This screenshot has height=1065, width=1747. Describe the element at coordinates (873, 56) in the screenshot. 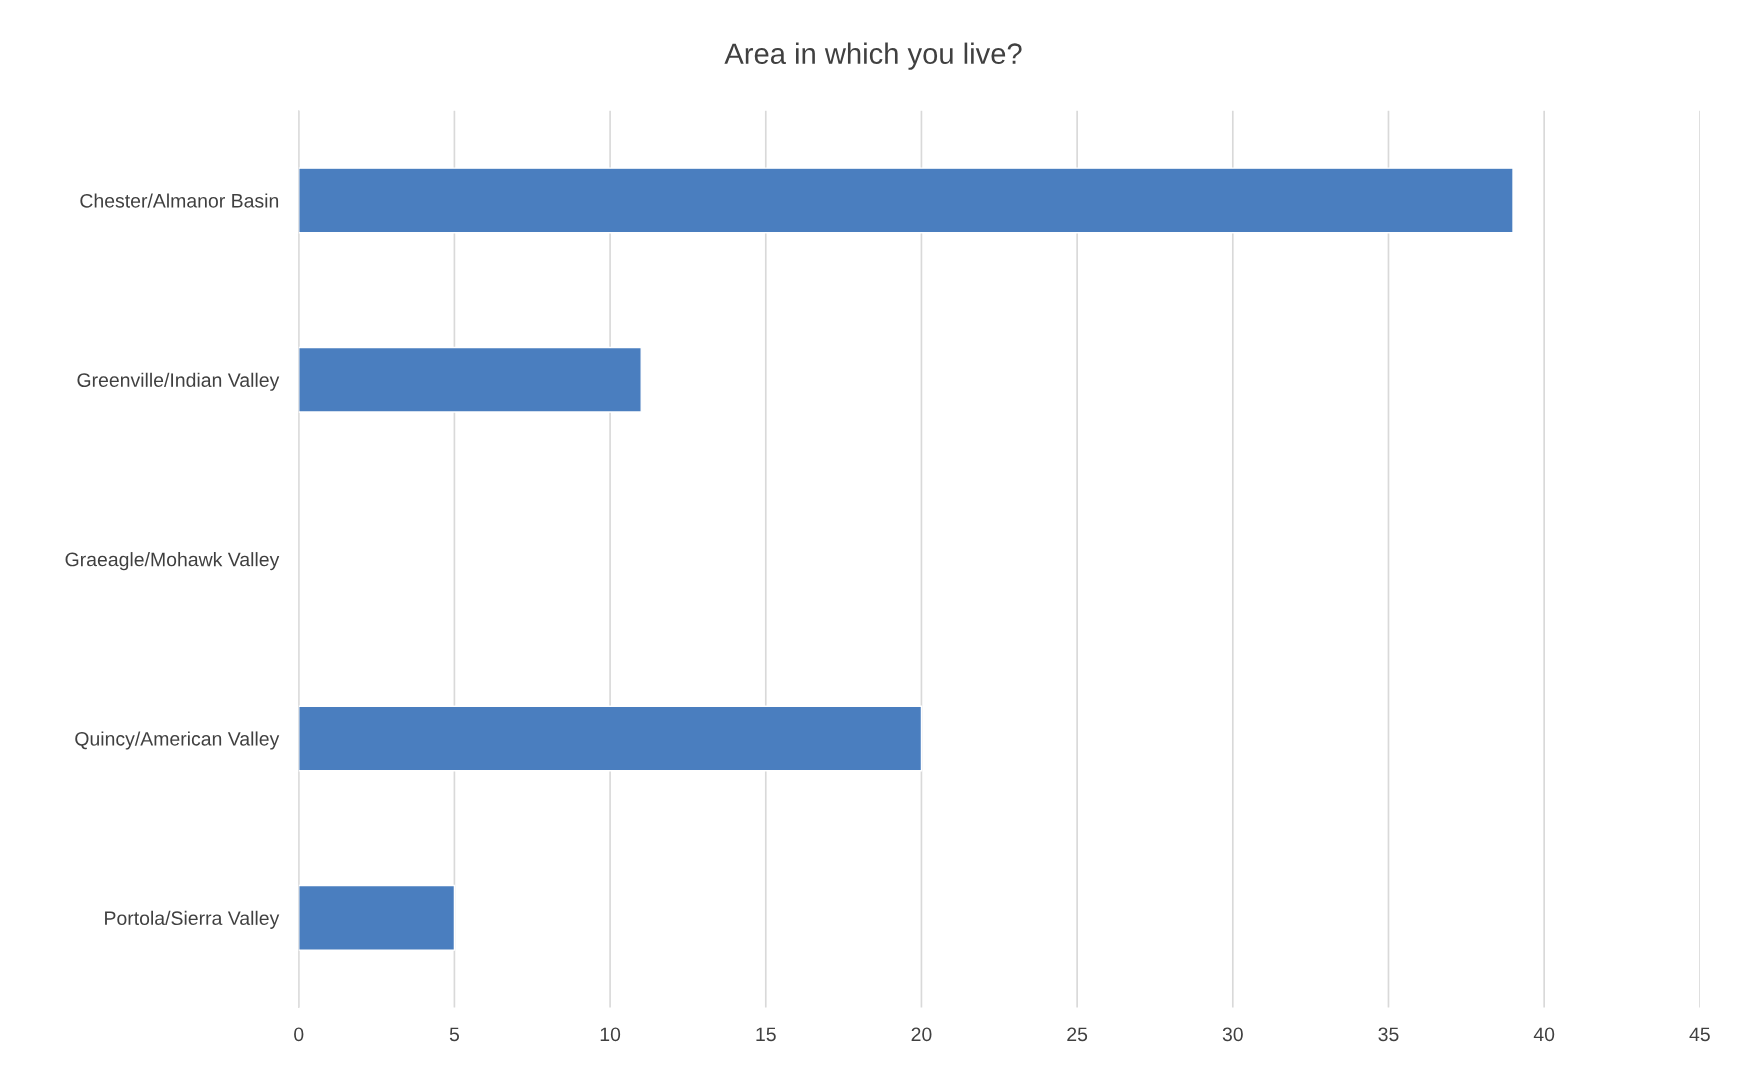

I see `chart-title: Area in which you live?` at that location.